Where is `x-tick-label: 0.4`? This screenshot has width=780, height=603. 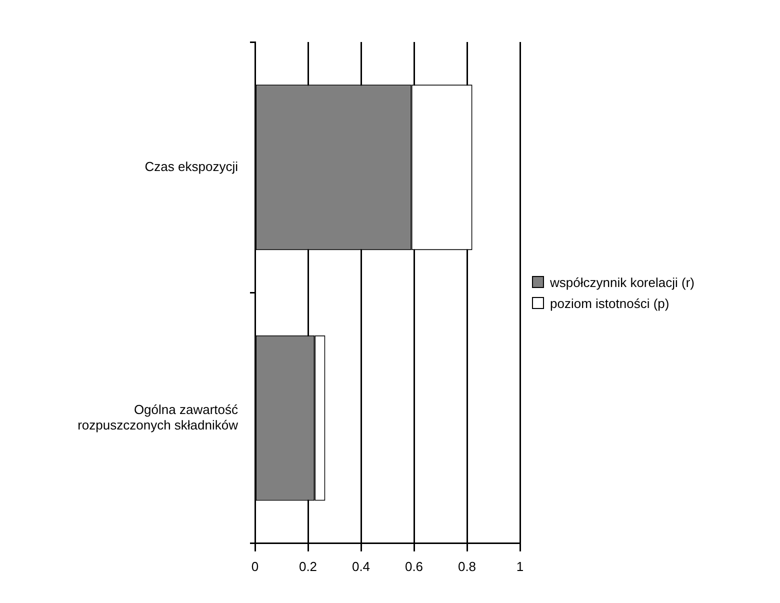
x-tick-label: 0.4 is located at coordinates (361, 566).